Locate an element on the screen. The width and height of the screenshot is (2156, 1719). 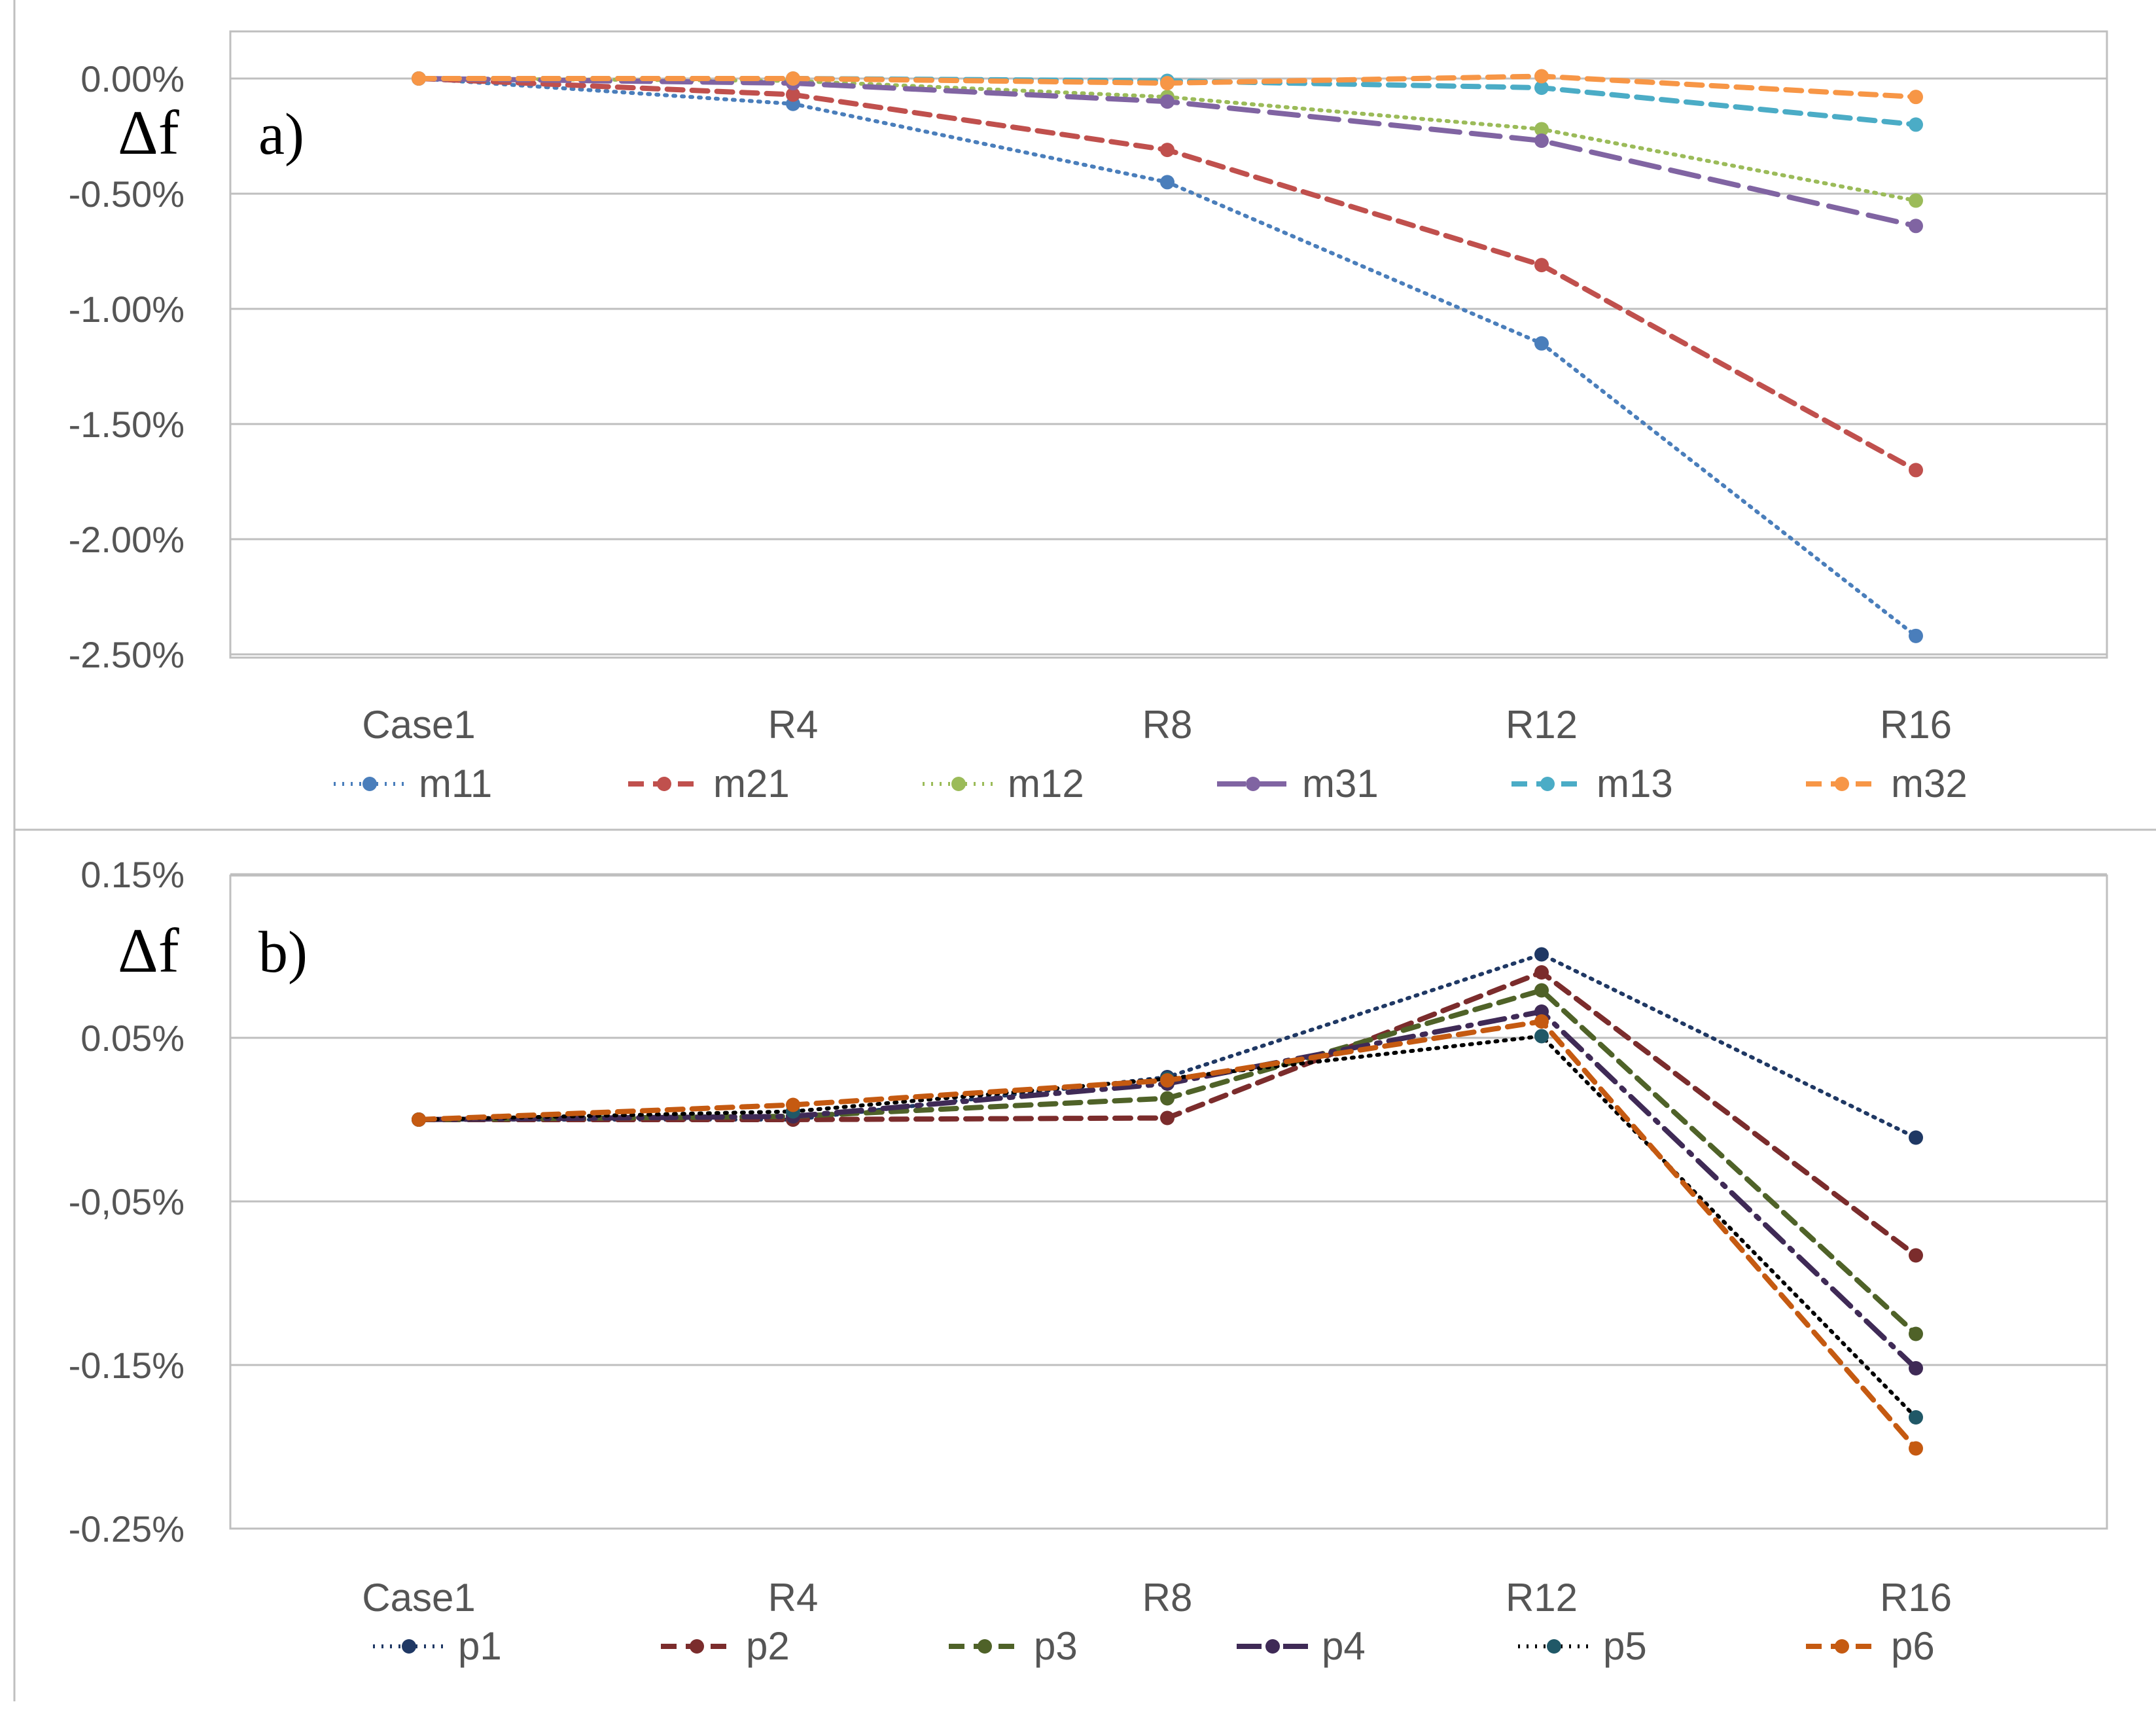
legend-marker-p2 is located at coordinates (697, 1646).